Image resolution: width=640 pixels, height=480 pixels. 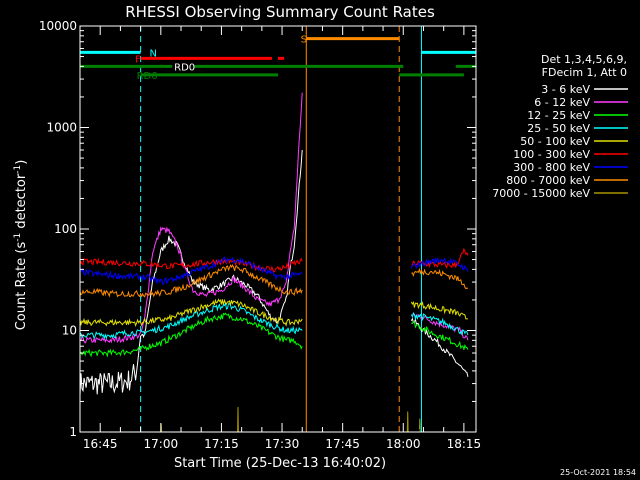 I want to click on x-axis-label: Start Time (25-Dec-13 16:40:02), so click(x=280, y=463).